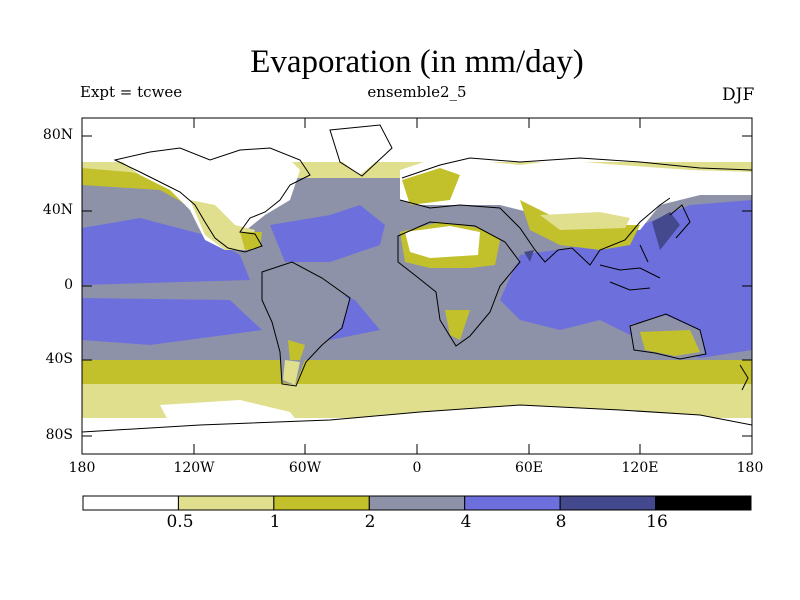  What do you see at coordinates (657, 522) in the screenshot?
I see `colorbar-label-16: 16` at bounding box center [657, 522].